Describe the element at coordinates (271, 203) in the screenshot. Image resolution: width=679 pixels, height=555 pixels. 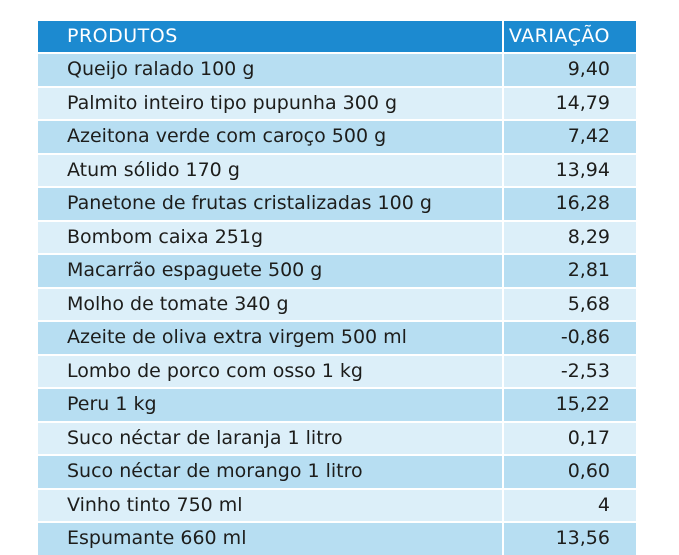
I see `product-cell: Panetone de frutas cristalizadas 100 g` at that location.